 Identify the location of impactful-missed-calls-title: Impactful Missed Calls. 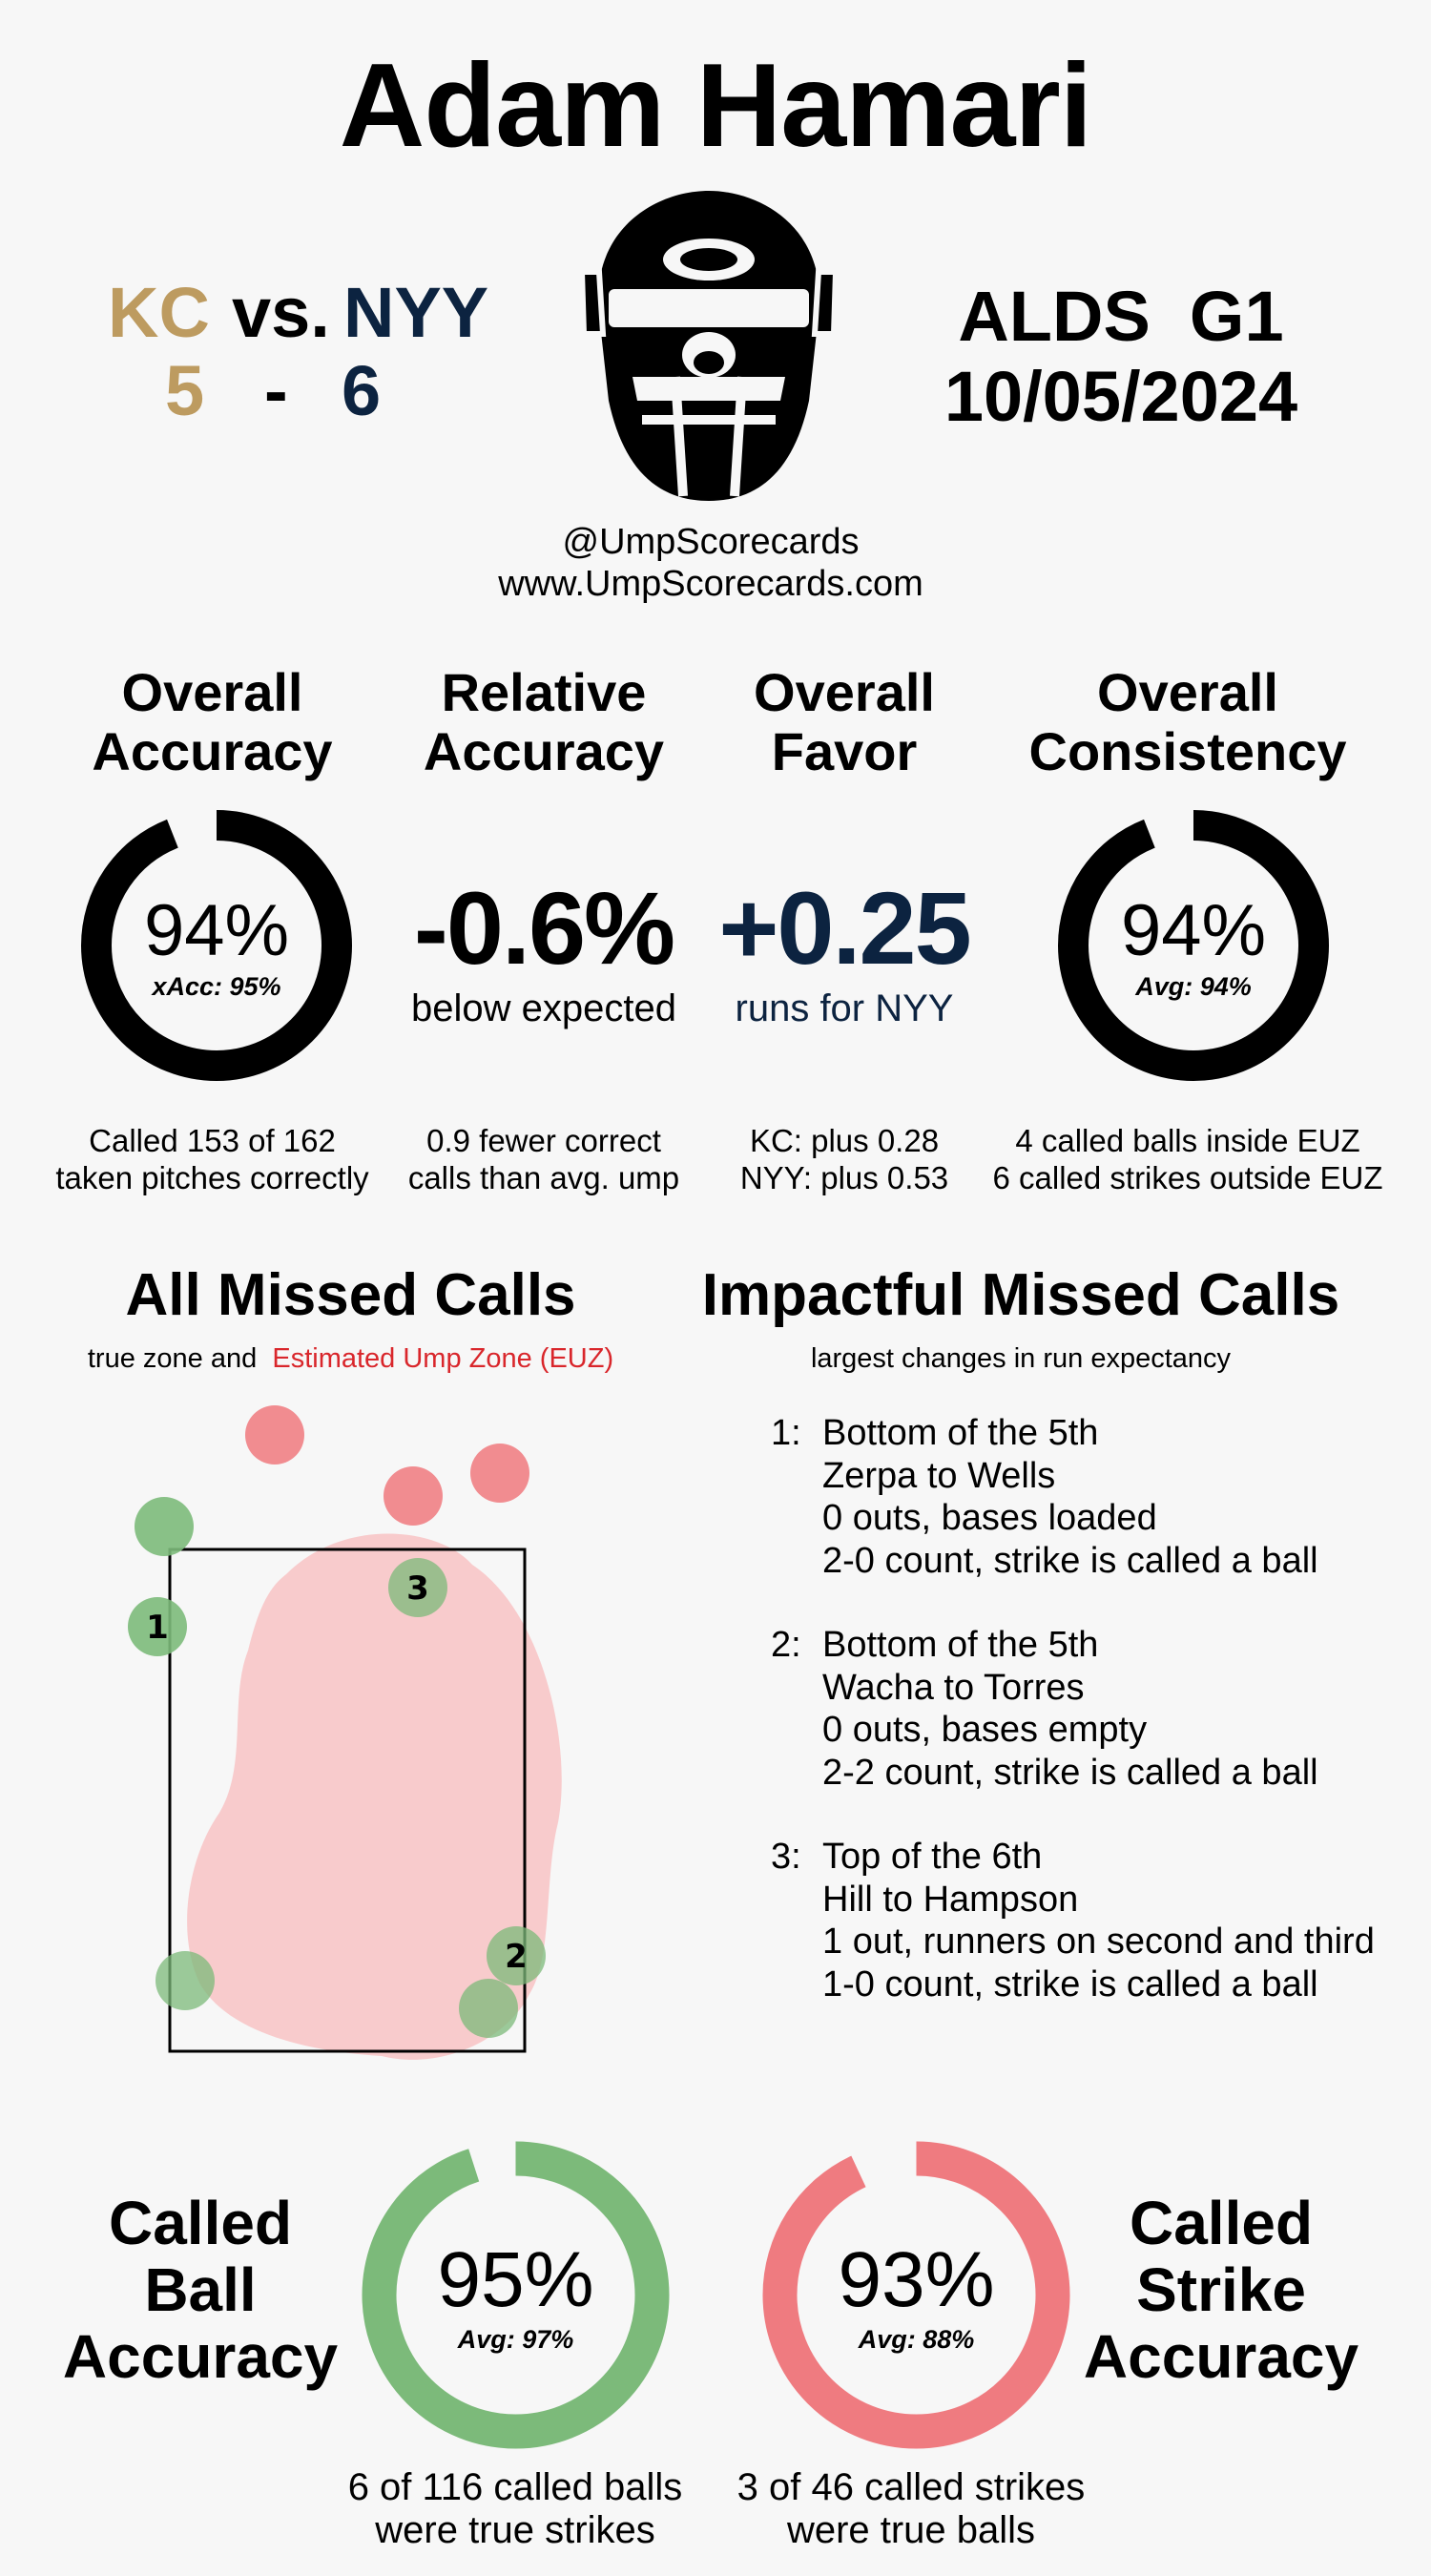
(1021, 1295).